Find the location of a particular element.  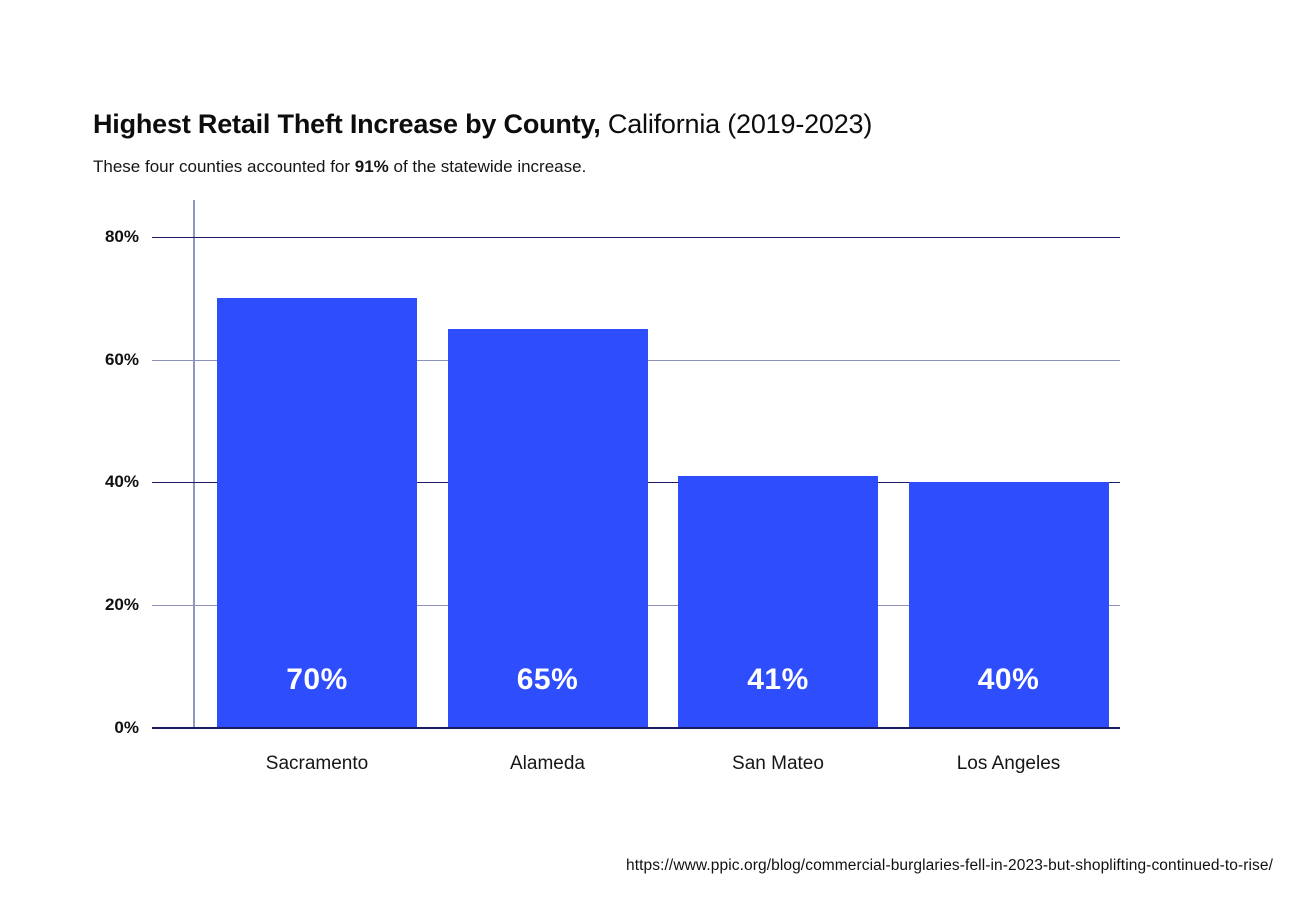

title-bold-part: Highest Retail Theft Increase by County, is located at coordinates (347, 124).